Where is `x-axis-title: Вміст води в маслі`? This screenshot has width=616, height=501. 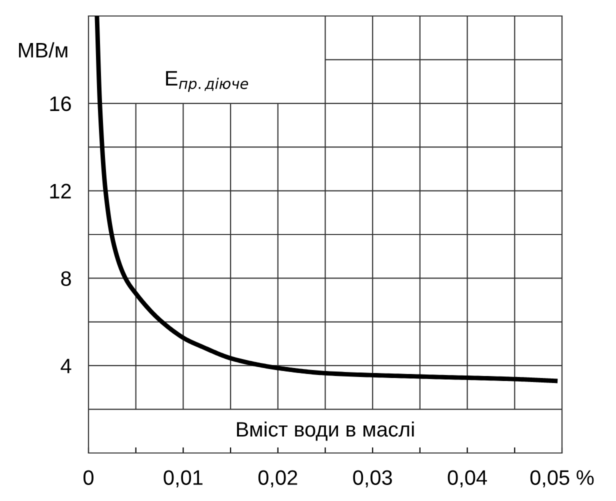 x-axis-title: Вміст води в маслі is located at coordinates (325, 431).